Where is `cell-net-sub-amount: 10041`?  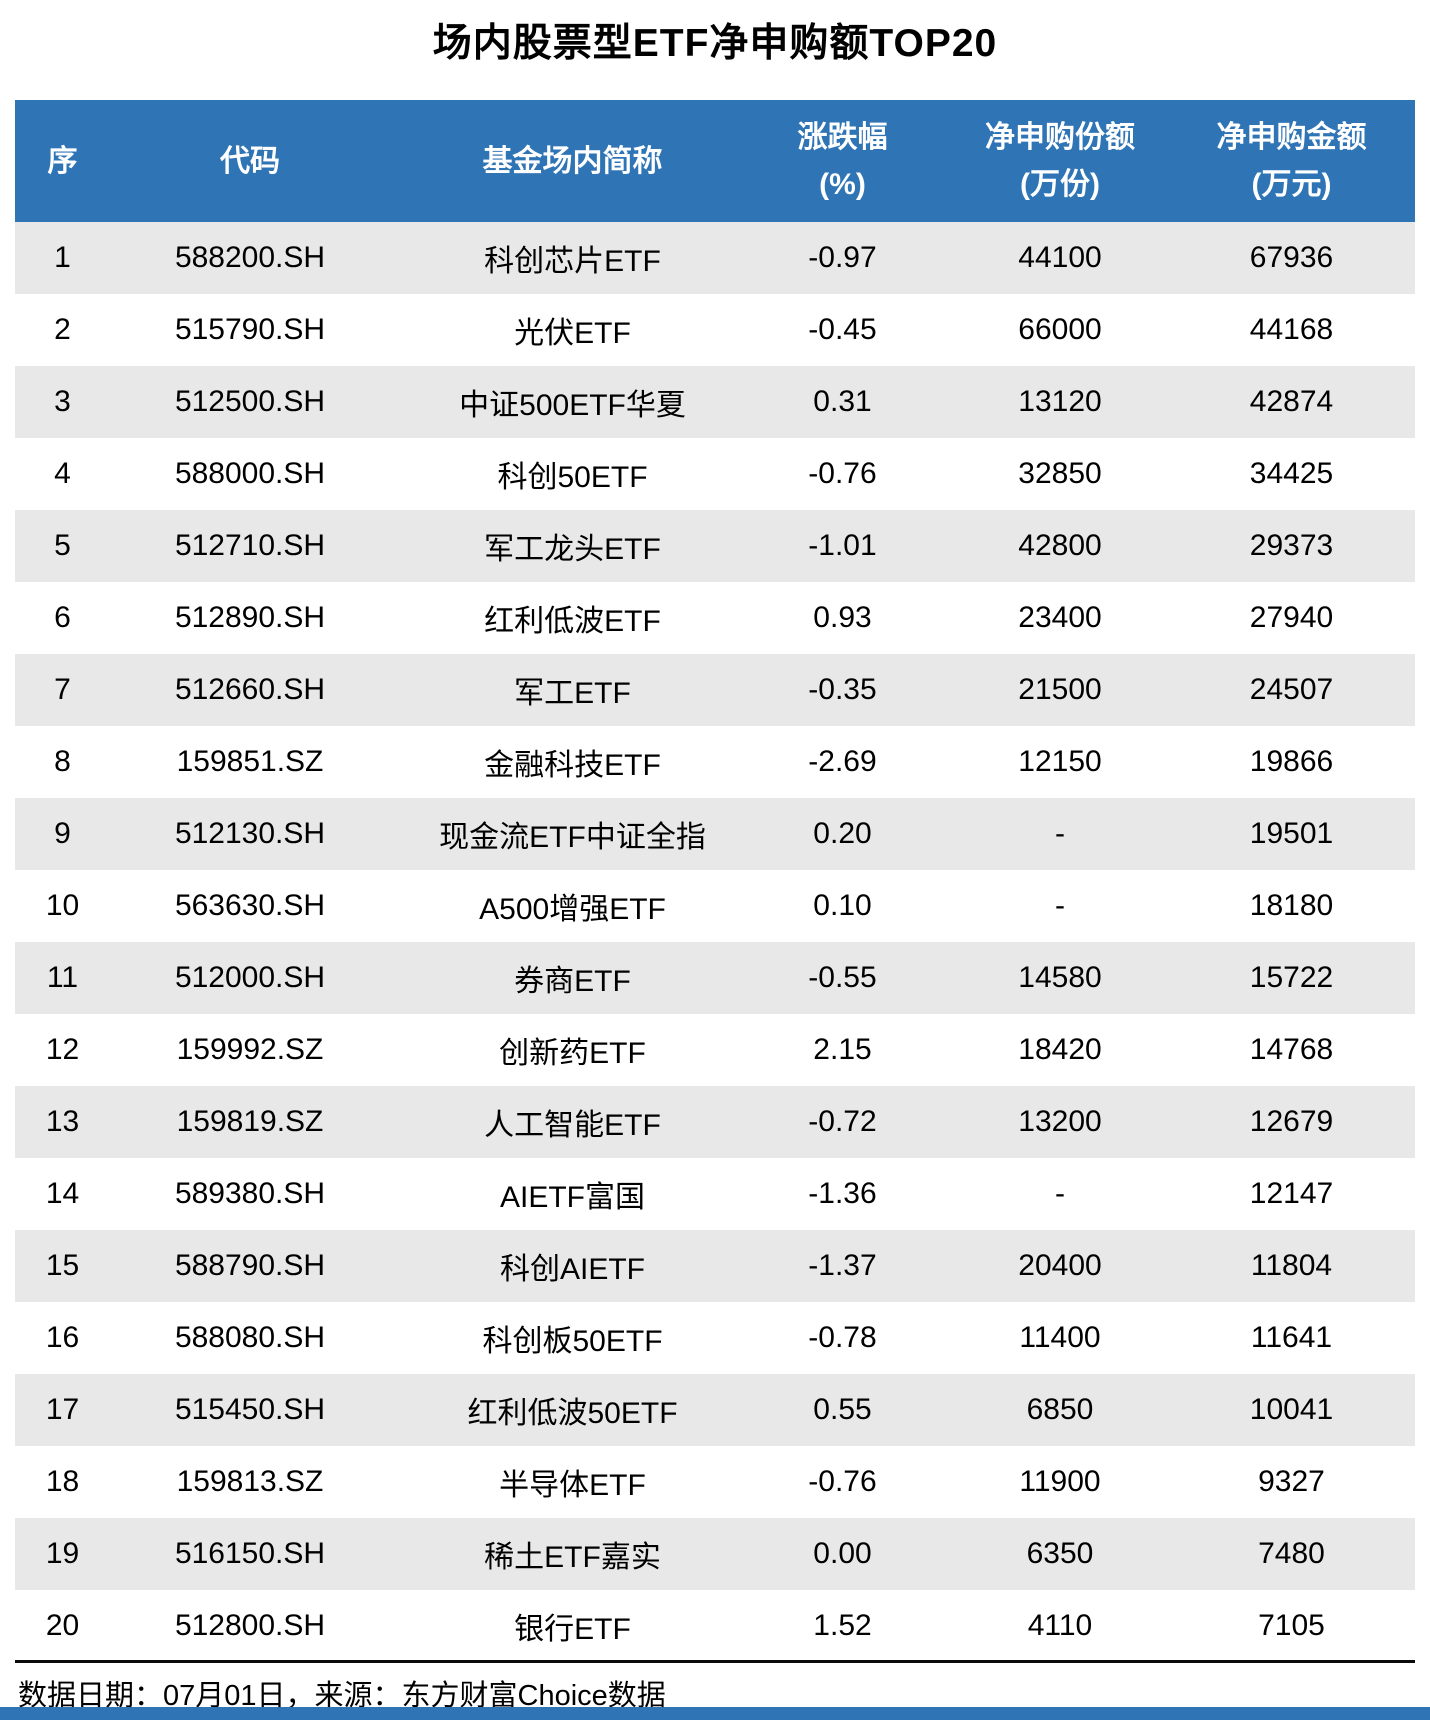 cell-net-sub-amount: 10041 is located at coordinates (1302, 1410).